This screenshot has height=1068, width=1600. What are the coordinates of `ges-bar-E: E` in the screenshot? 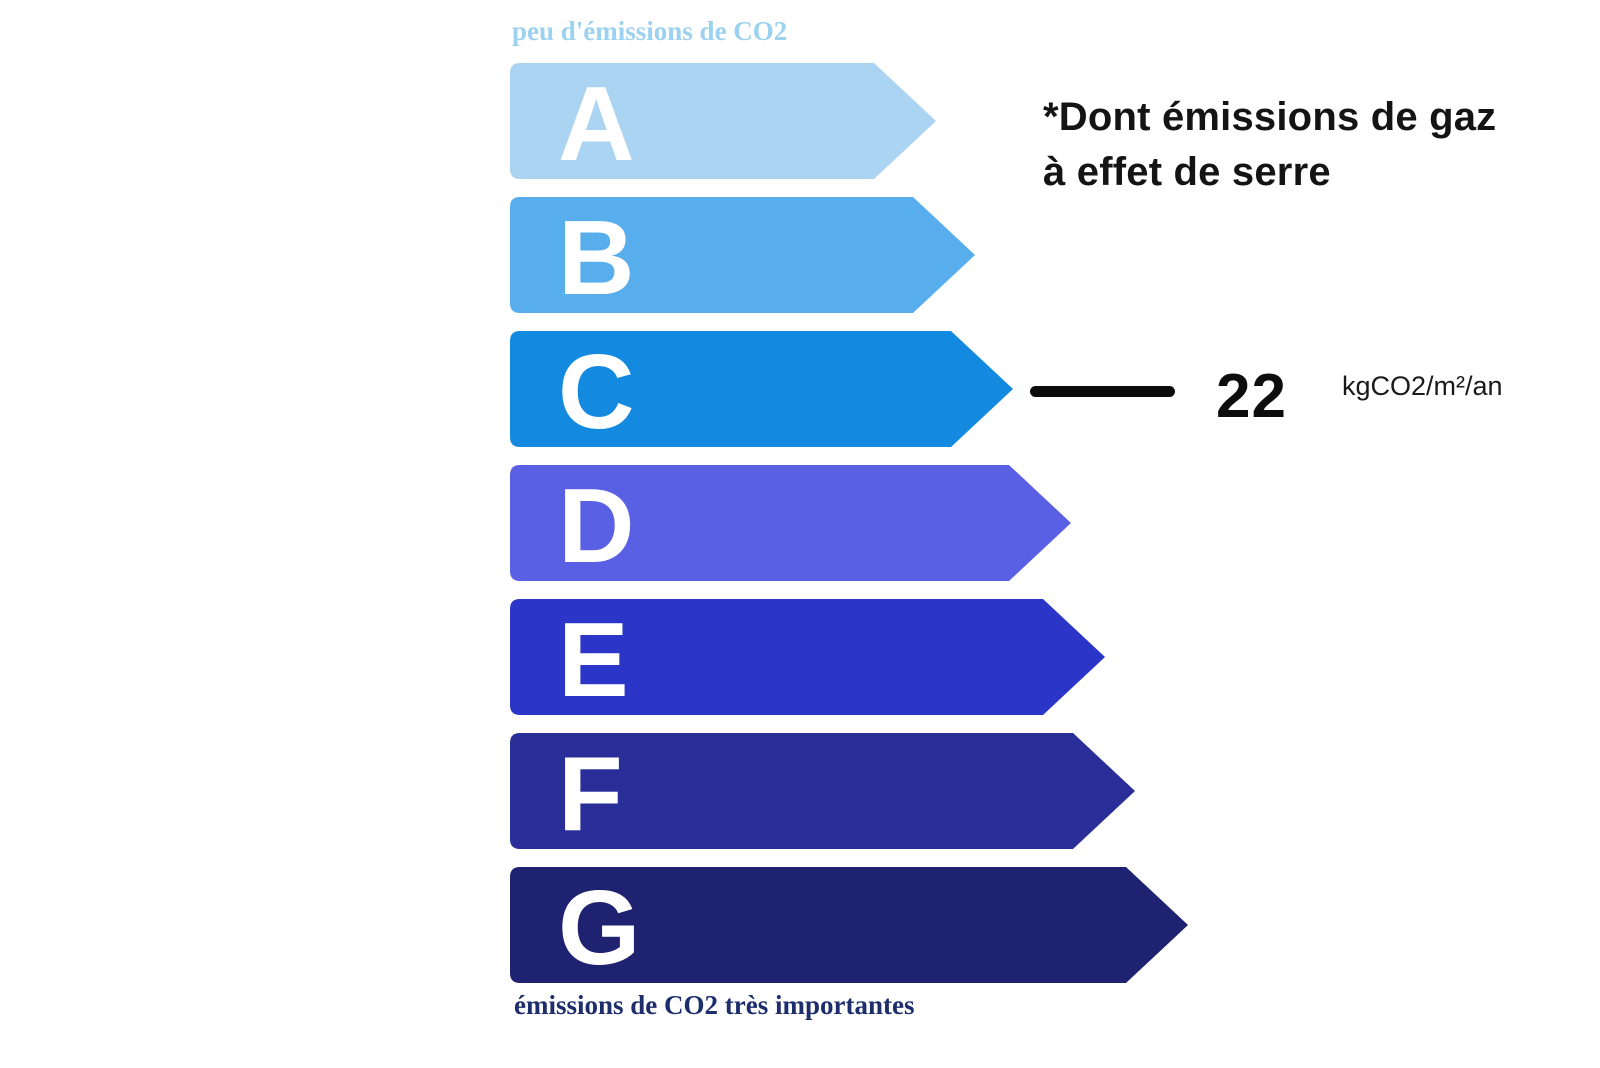 It's located at (807, 657).